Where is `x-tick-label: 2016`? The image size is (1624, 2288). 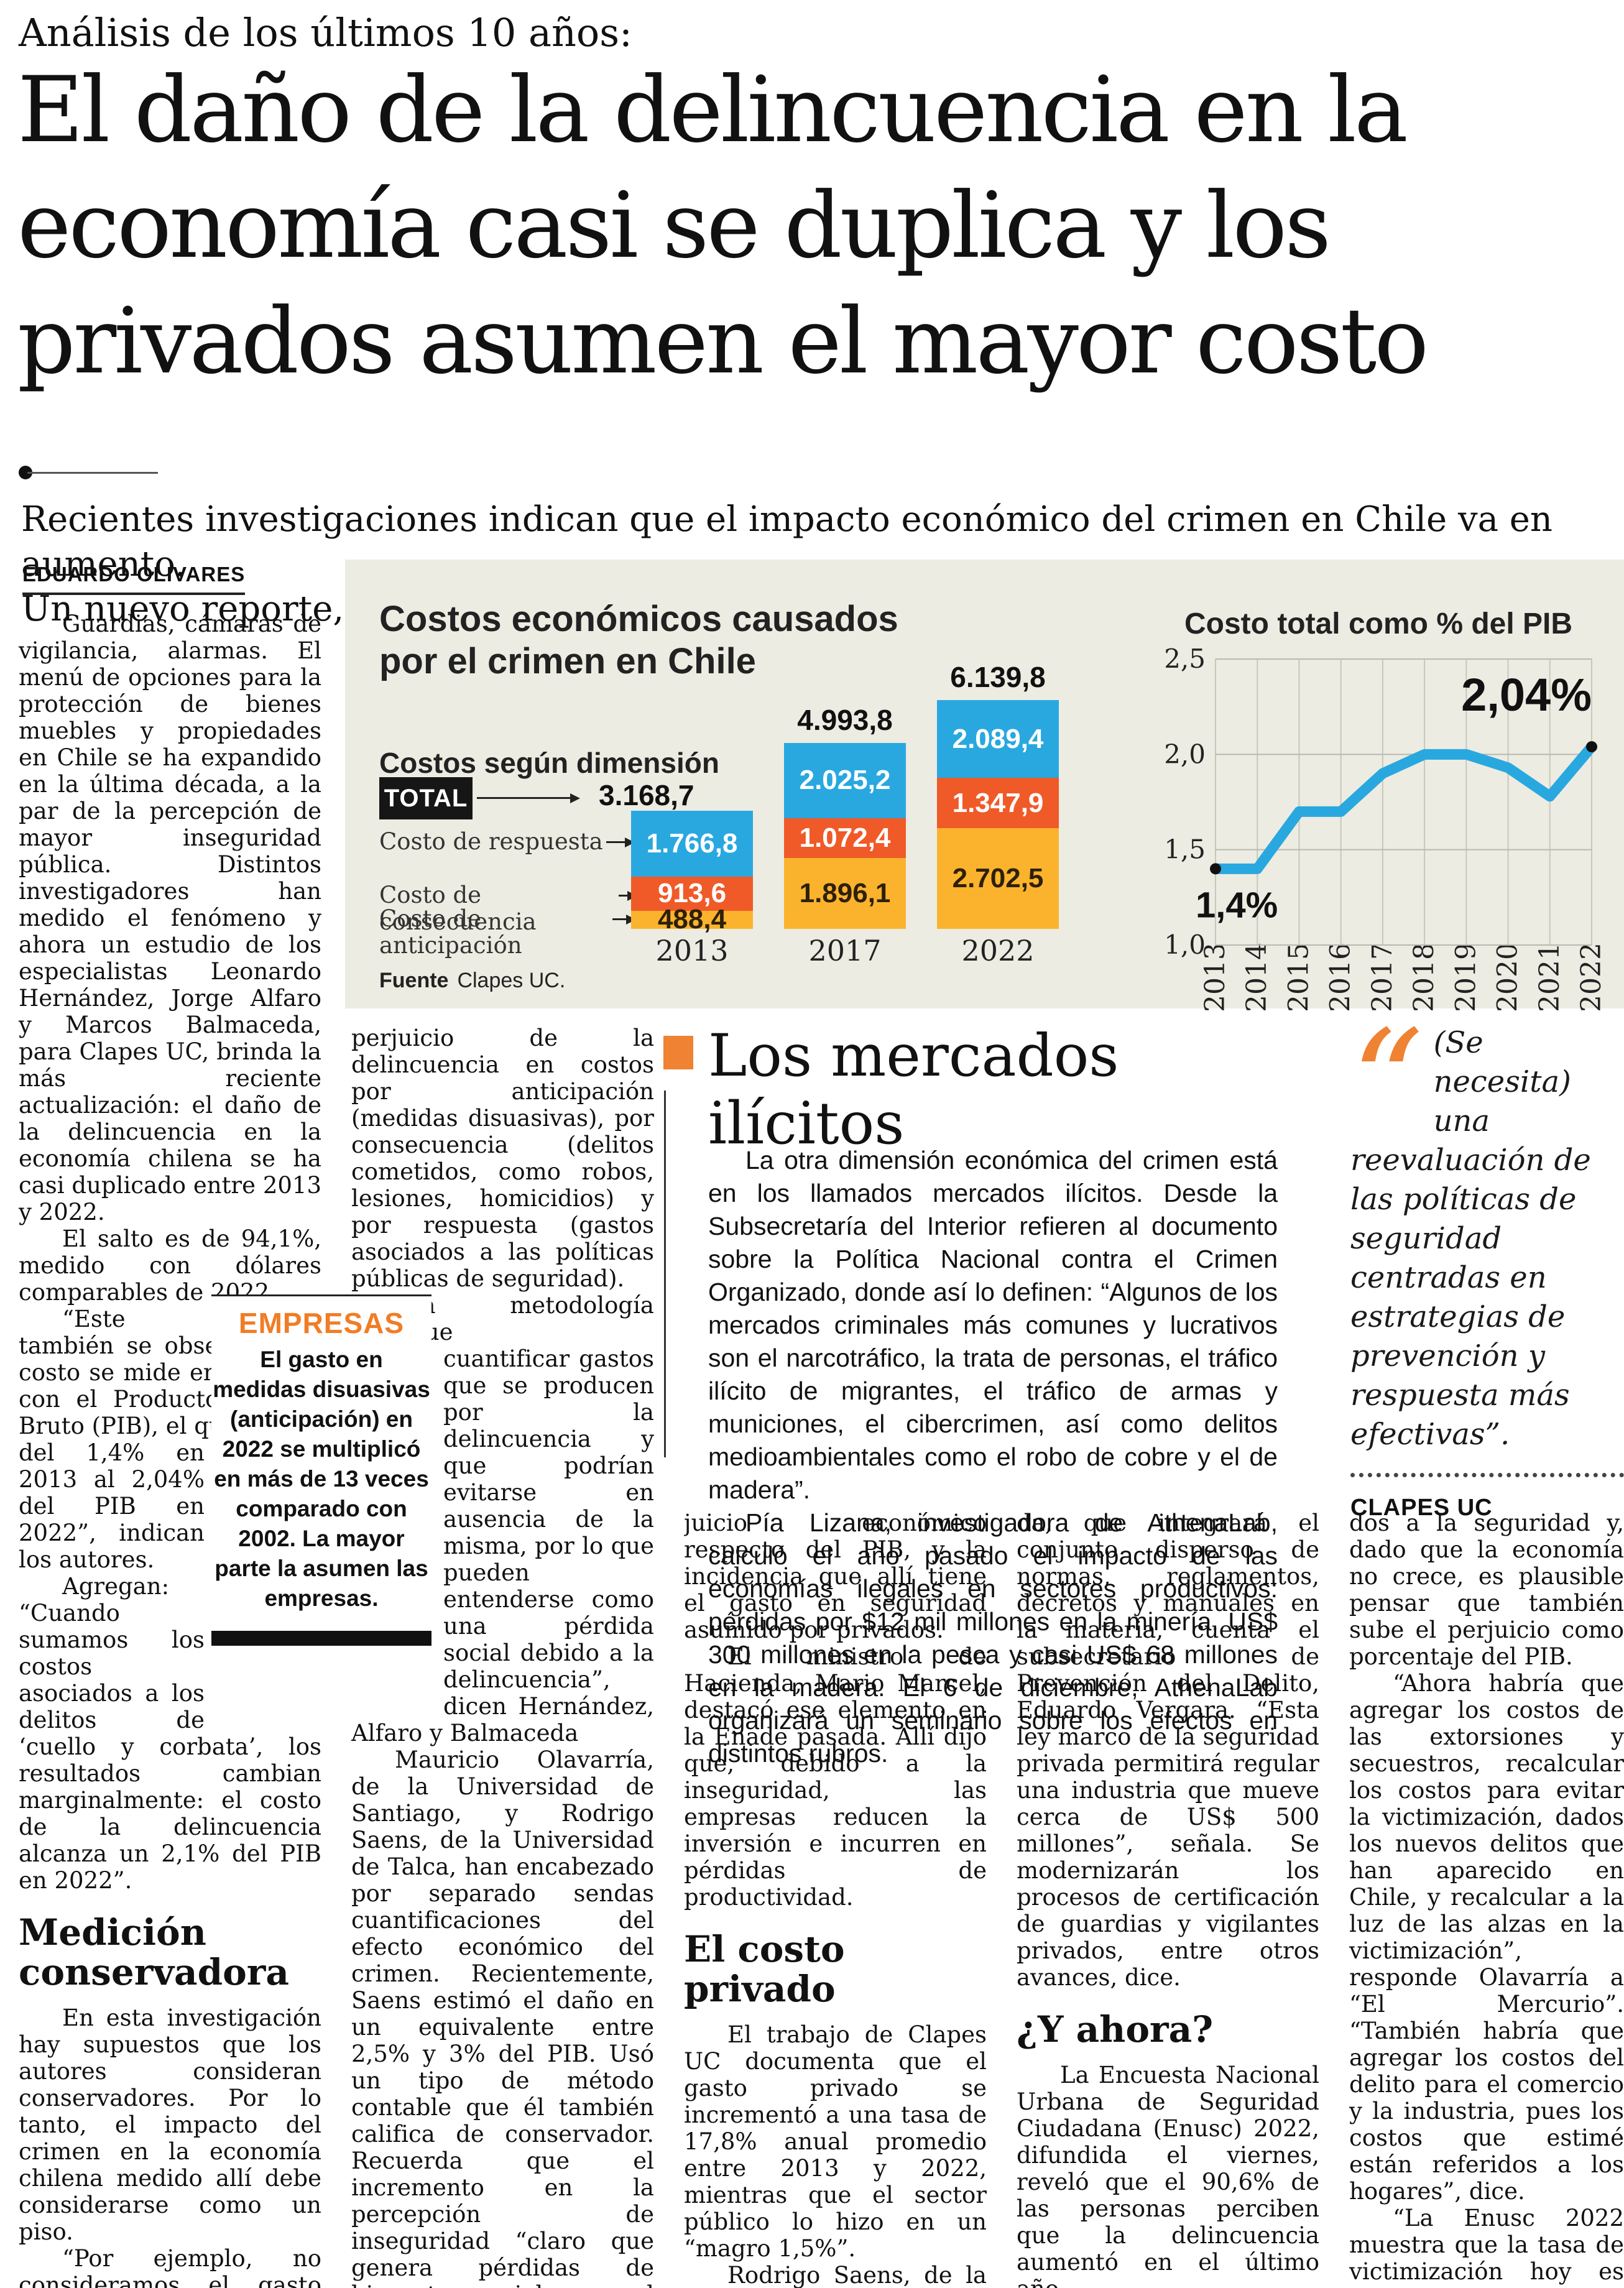 x-tick-label: 2016 is located at coordinates (1341, 977).